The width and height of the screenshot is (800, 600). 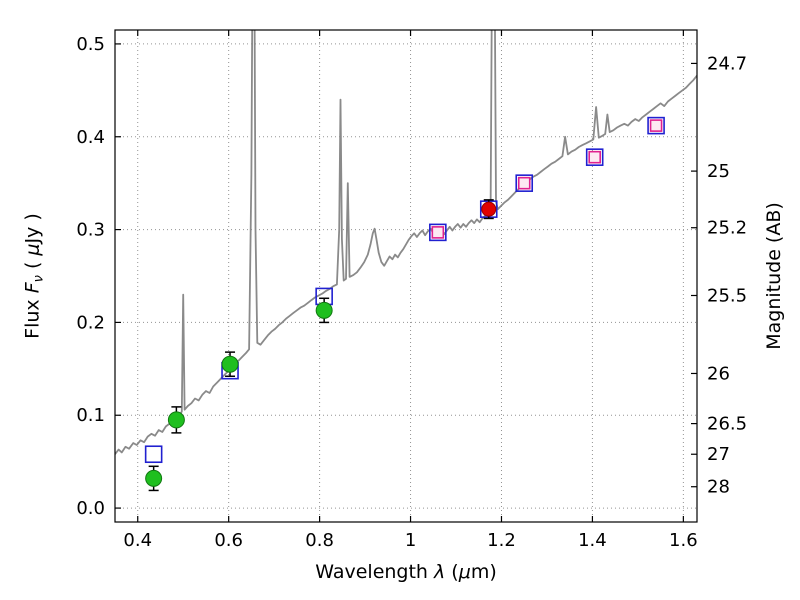 I want to click on svg-text: 25.2, so click(x=727, y=228).